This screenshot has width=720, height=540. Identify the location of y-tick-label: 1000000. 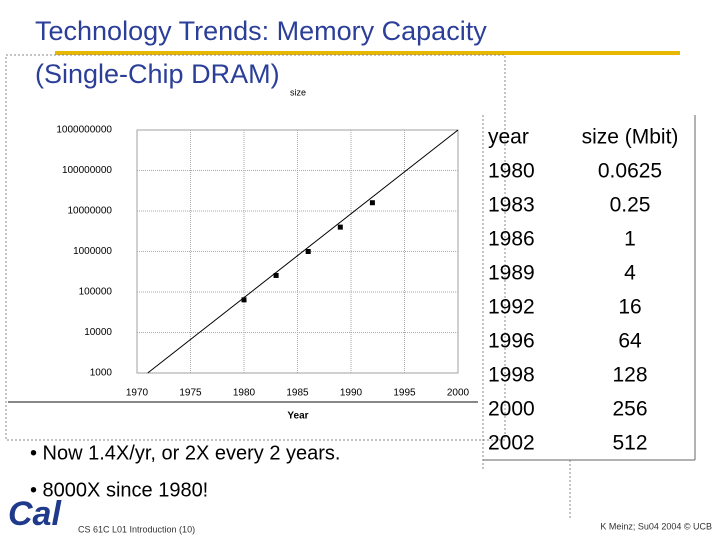
(92, 251).